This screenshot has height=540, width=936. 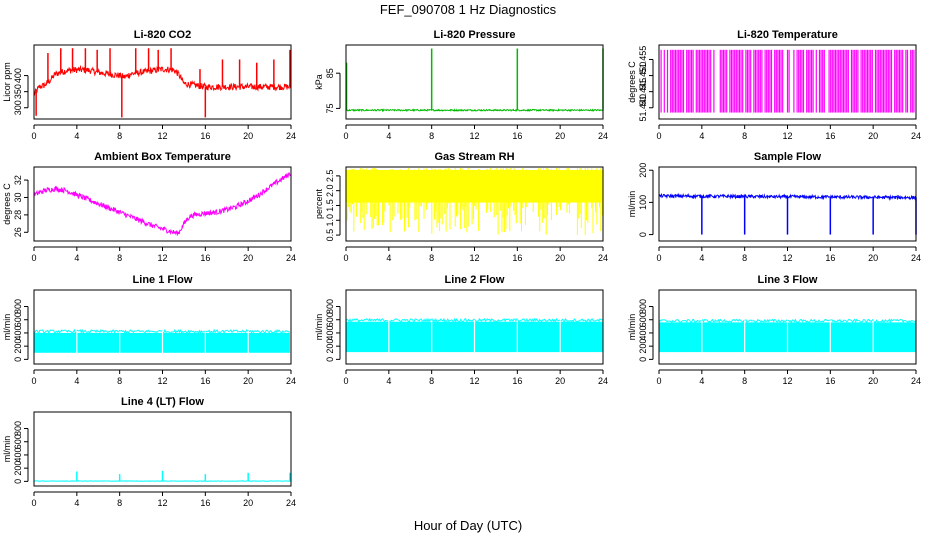 I want to click on y-tick-label: 85, so click(x=330, y=73).